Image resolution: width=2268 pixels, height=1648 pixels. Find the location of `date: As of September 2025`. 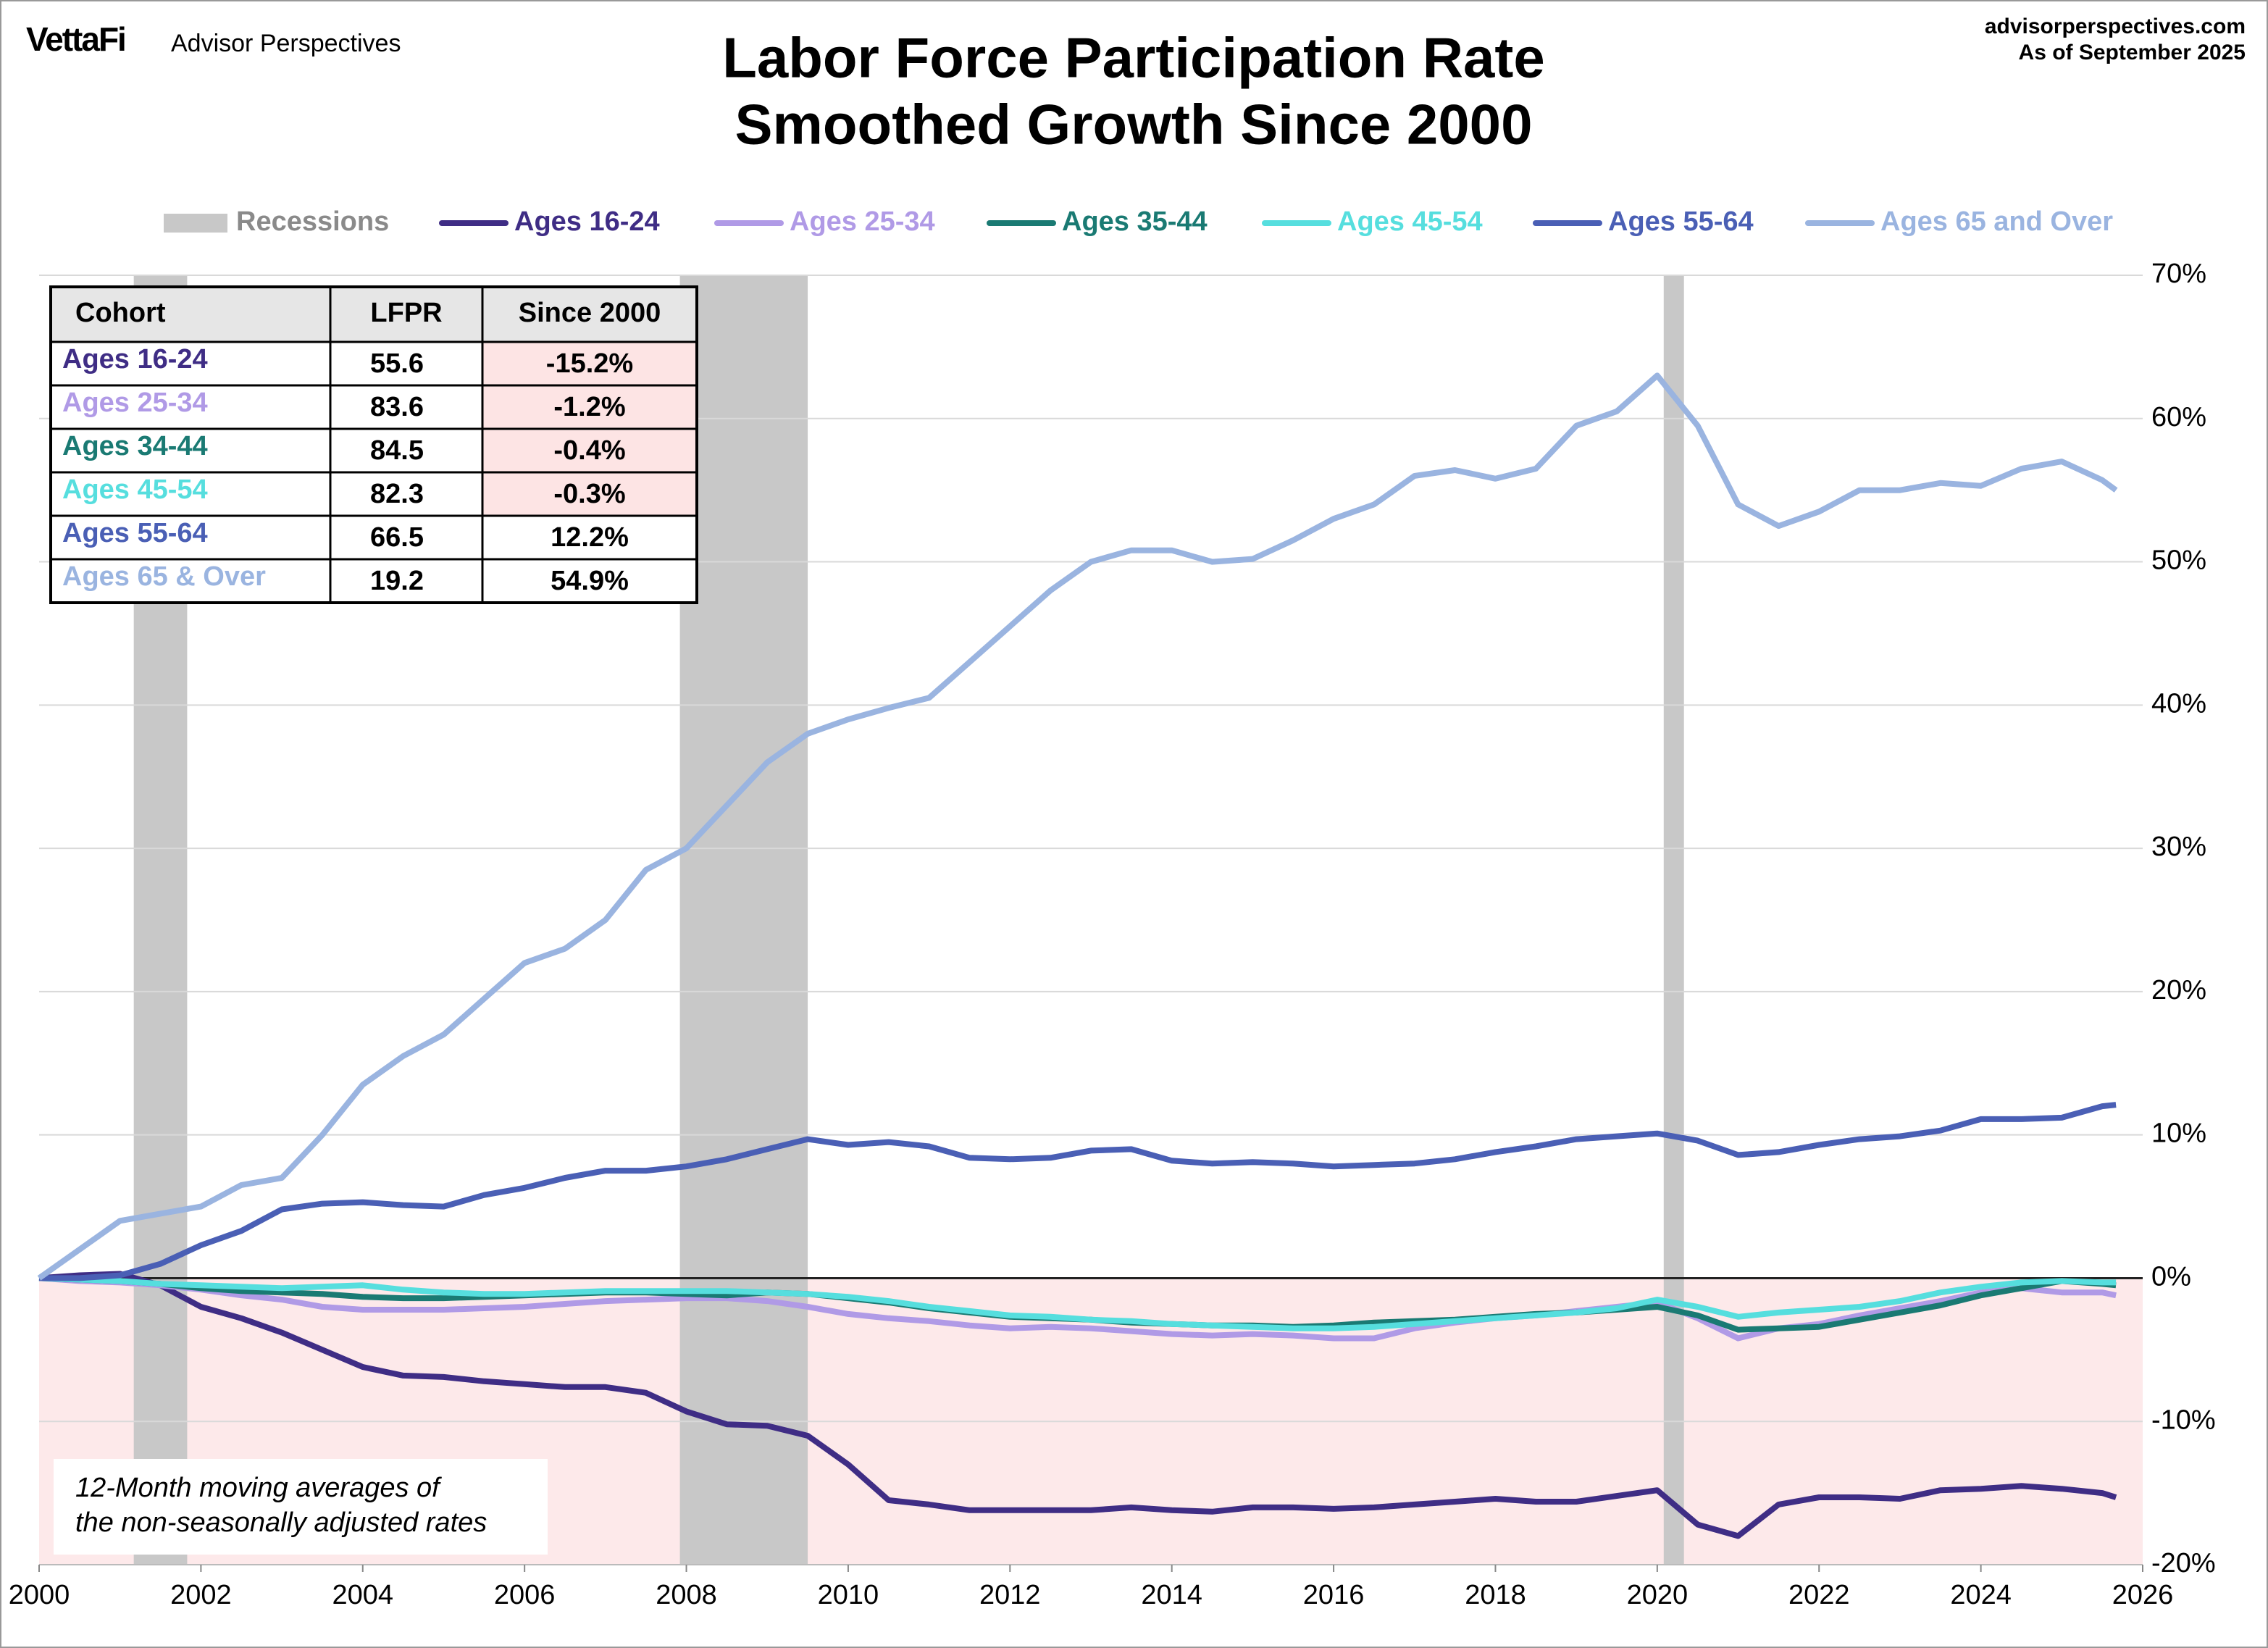

date: As of September 2025 is located at coordinates (2133, 52).